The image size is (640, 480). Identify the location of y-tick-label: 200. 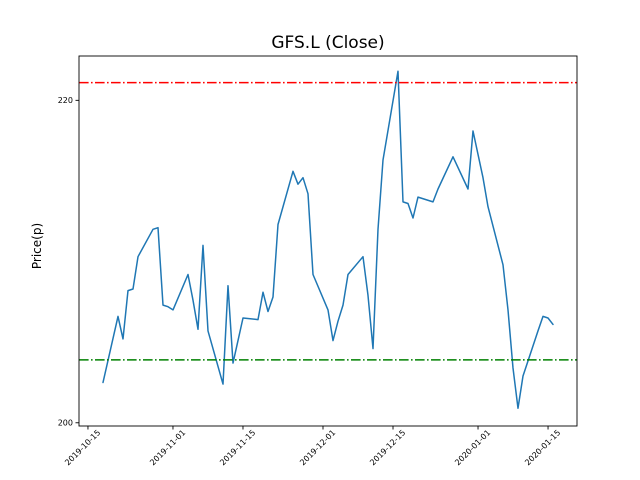
(65, 422).